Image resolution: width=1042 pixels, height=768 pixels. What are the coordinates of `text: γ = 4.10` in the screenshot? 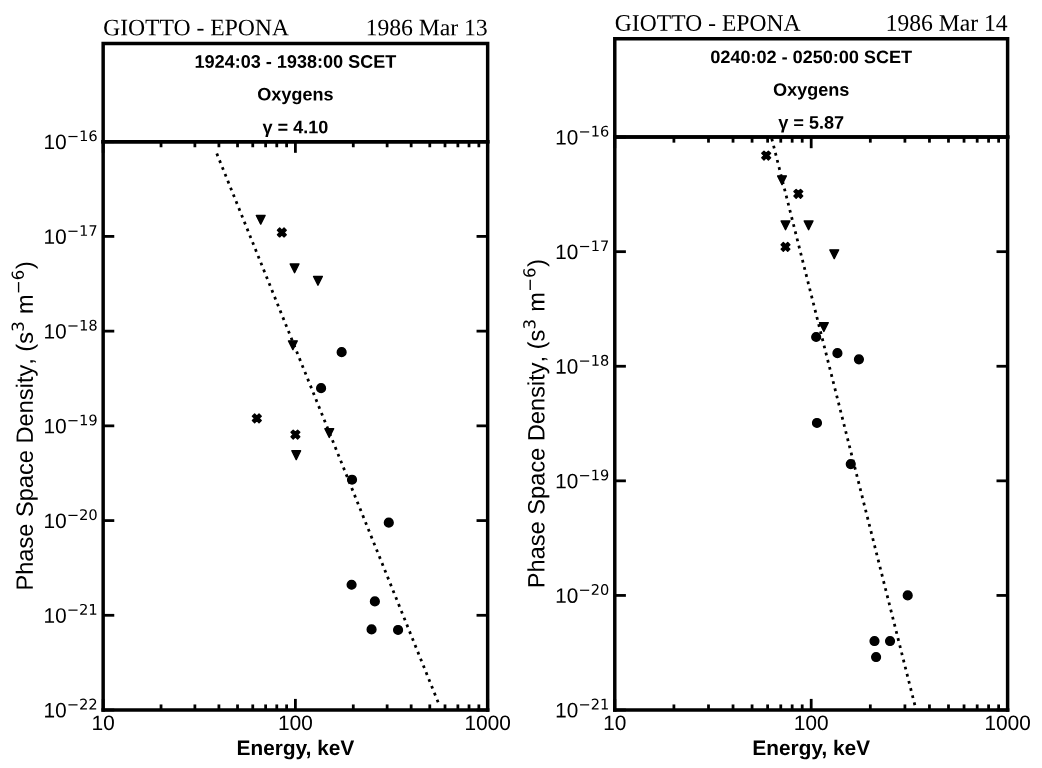 It's located at (295, 128).